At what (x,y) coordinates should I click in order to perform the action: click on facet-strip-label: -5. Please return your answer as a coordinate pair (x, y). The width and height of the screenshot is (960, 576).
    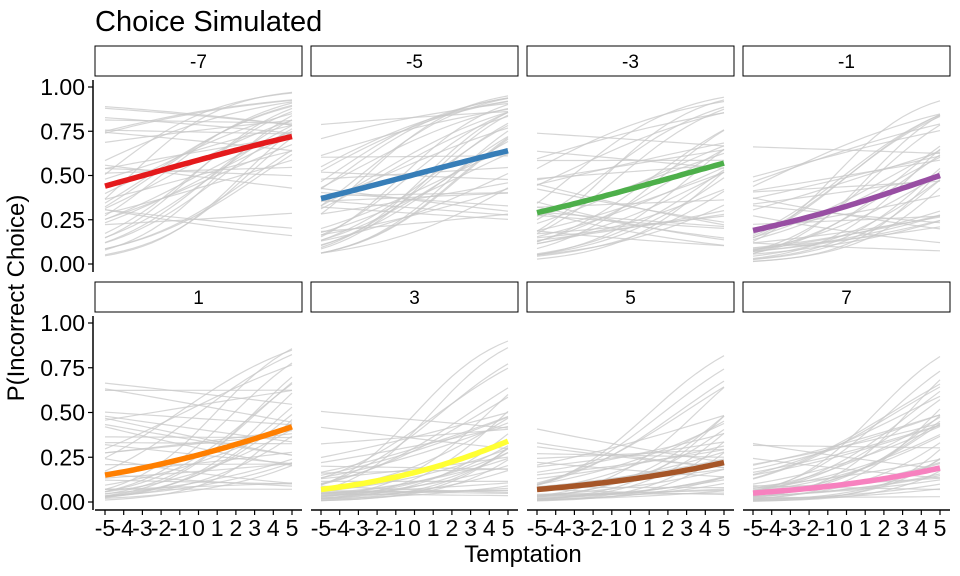
    Looking at the image, I should click on (414, 62).